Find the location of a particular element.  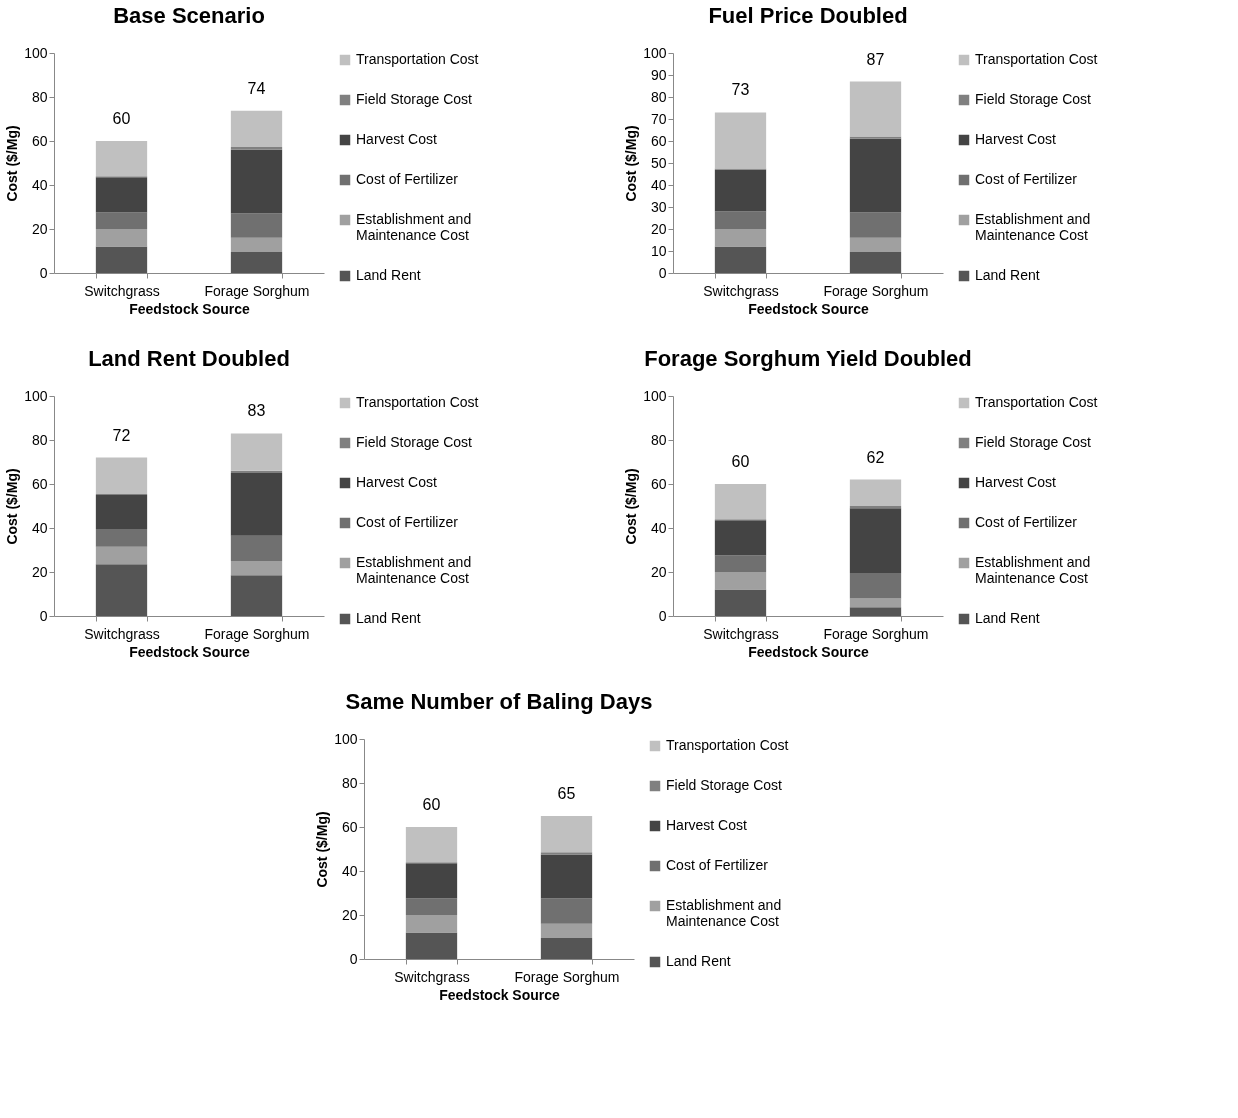

total-label: 72 is located at coordinates (121, 435).